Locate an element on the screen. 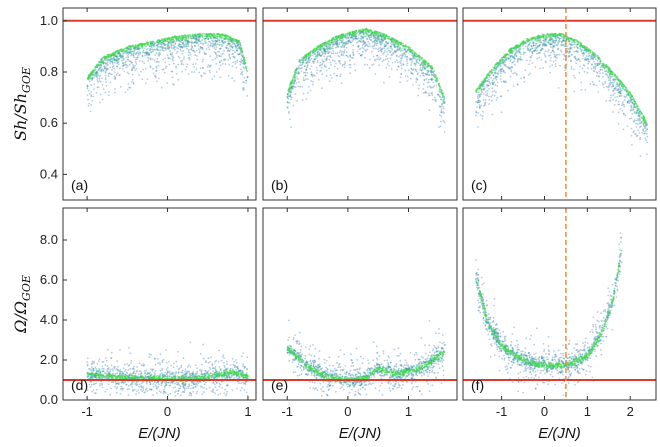 The width and height of the screenshot is (660, 447). y-tick-label: 1.0 is located at coordinates (49, 20).